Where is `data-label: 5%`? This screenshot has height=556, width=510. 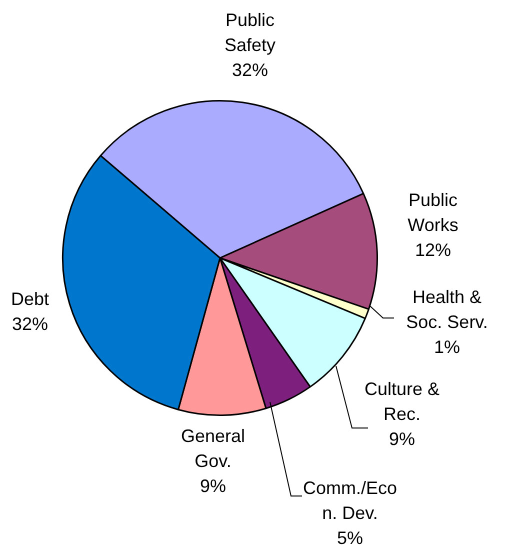
data-label: 5% is located at coordinates (350, 538).